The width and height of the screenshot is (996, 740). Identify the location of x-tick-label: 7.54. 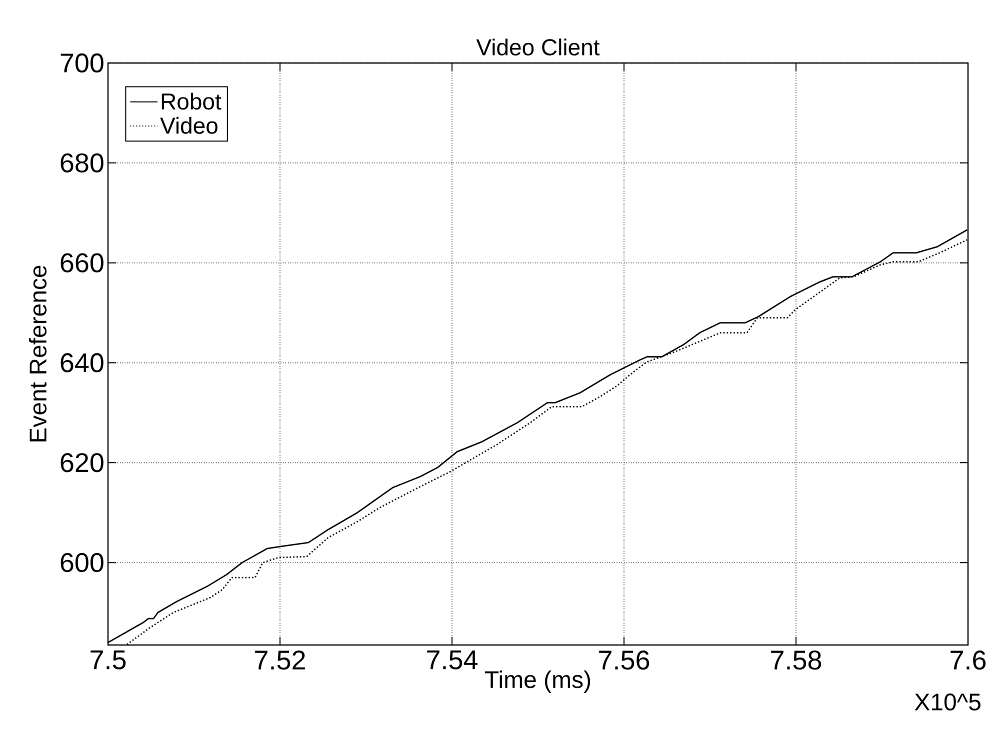
(452, 660).